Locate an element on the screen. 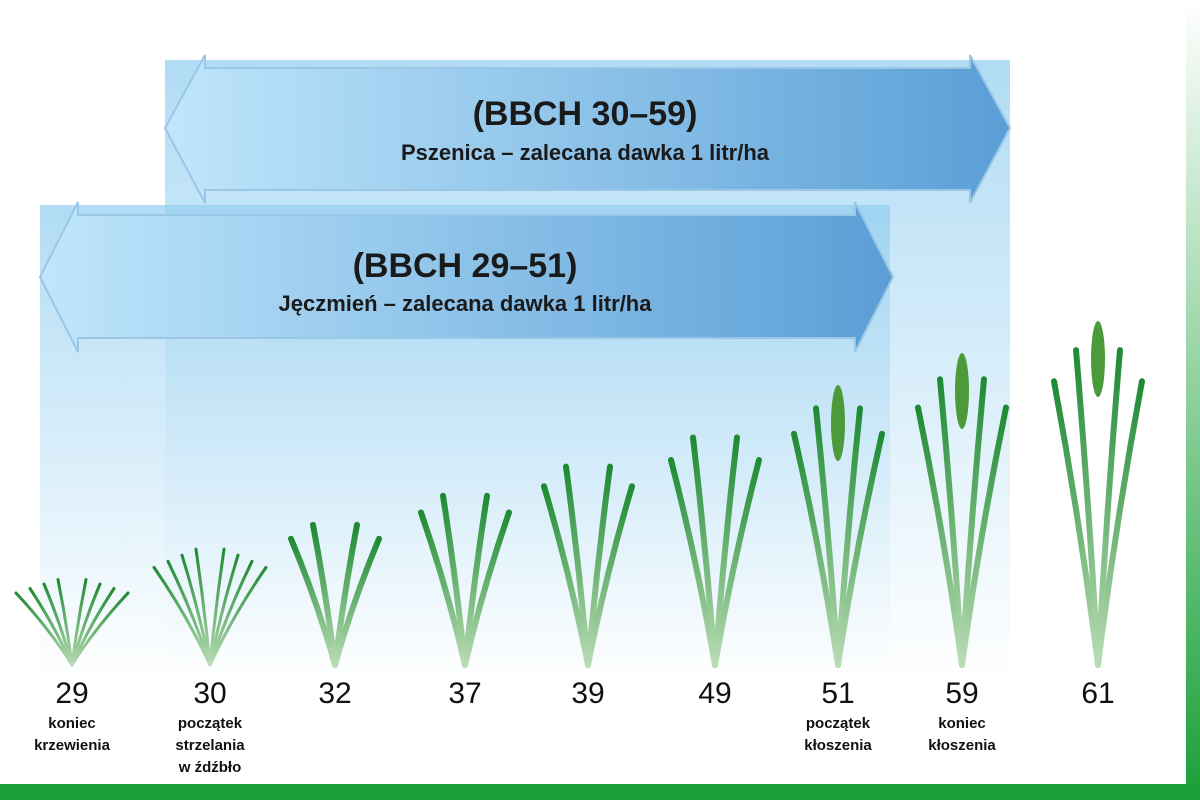 The height and width of the screenshot is (800, 1200). arrow-subtitle: Pszenica – zalecana dawka 1 litr/ha is located at coordinates (585, 152).